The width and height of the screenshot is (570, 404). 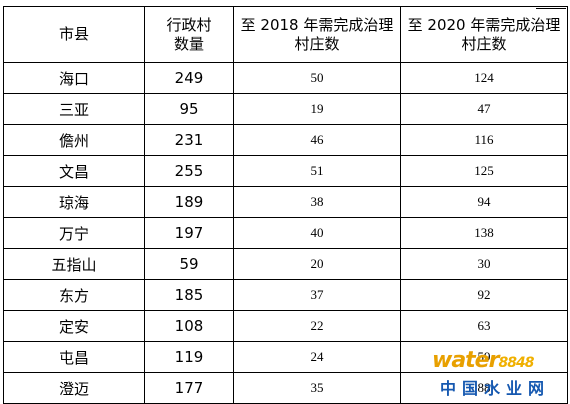 I want to click on header-target-2020: 至 2020 年需完成治理 村庄数, so click(x=484, y=34).